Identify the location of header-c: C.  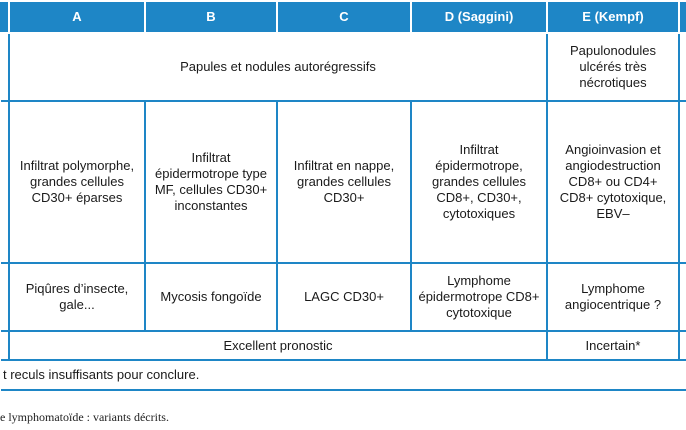
(344, 17).